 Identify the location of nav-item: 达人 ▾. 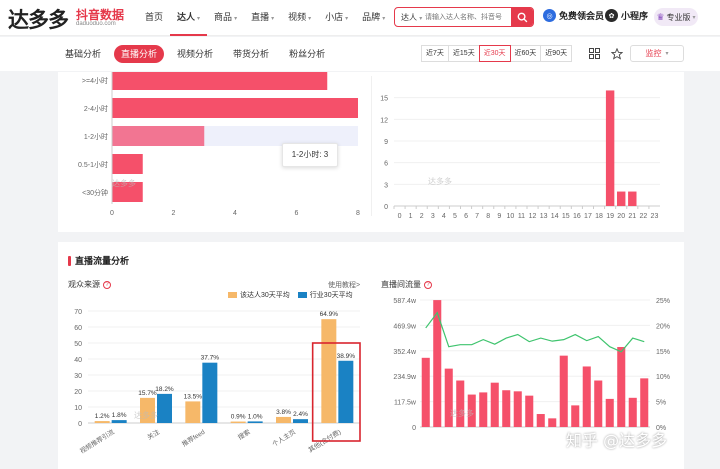
(189, 18).